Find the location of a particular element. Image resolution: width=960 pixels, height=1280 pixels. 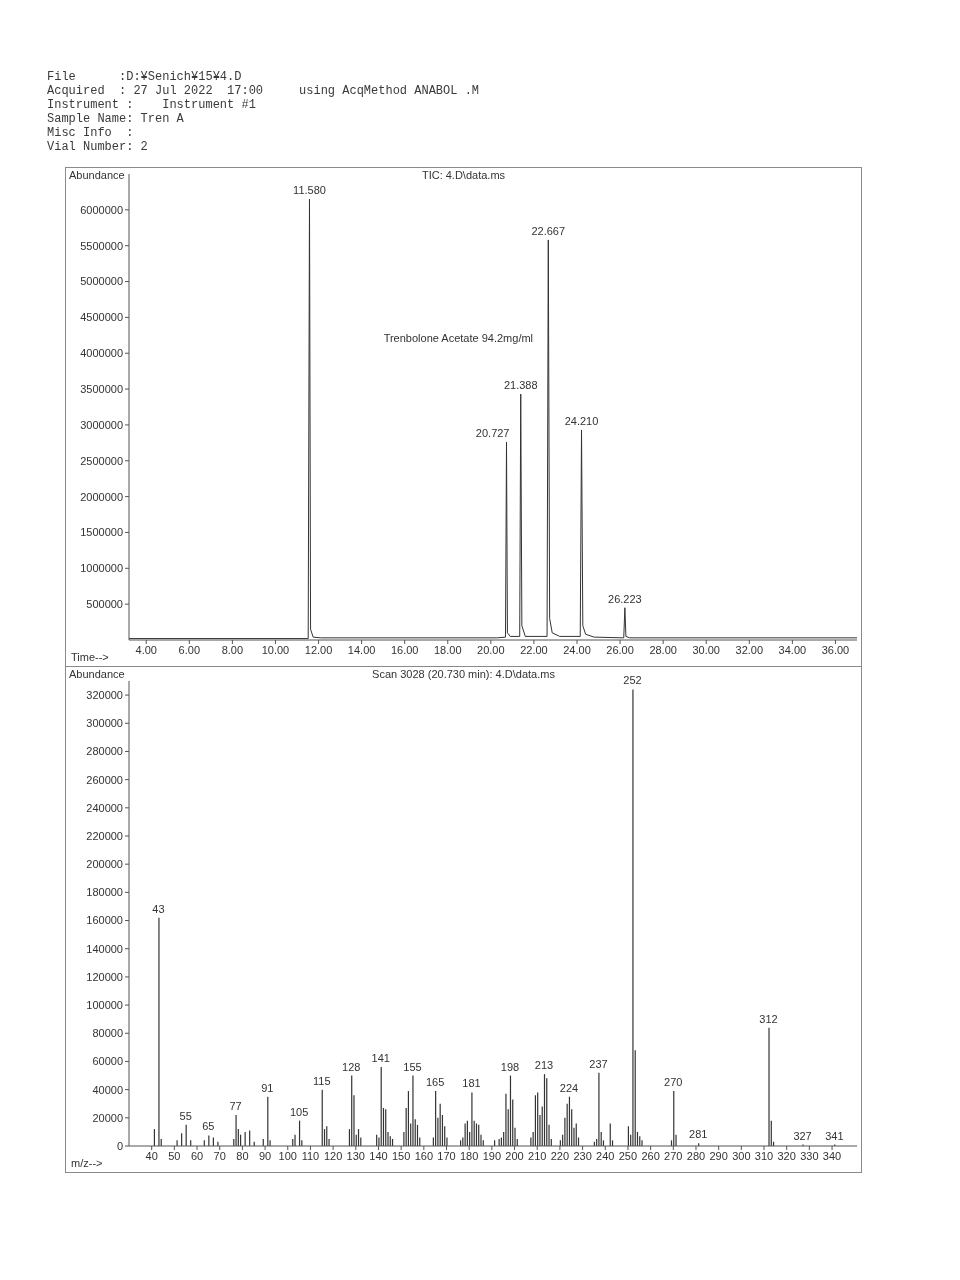

annotation: 128 is located at coordinates (351, 1066).